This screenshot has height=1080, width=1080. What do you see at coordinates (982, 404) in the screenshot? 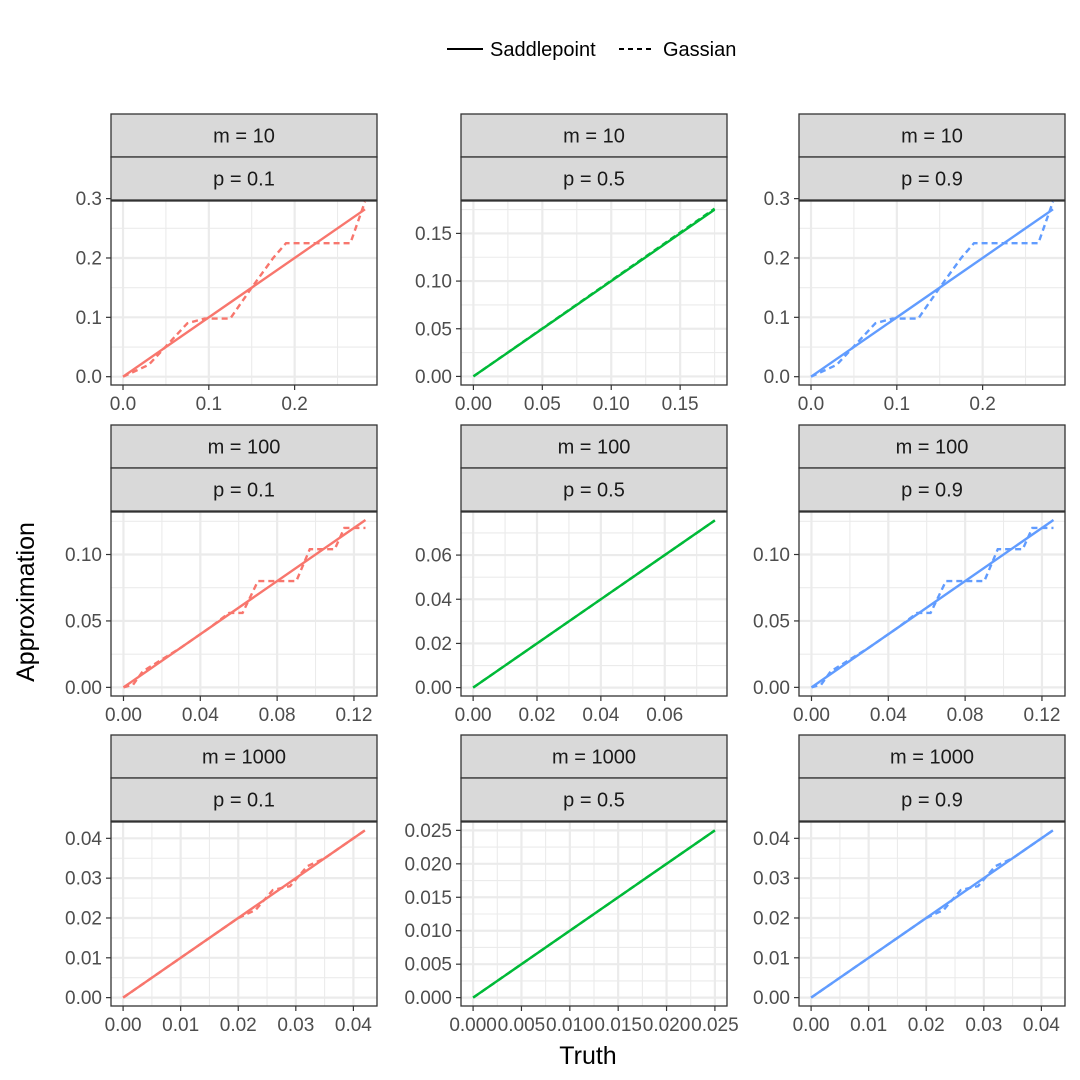
I see `x-tick-label: 0.2` at bounding box center [982, 404].